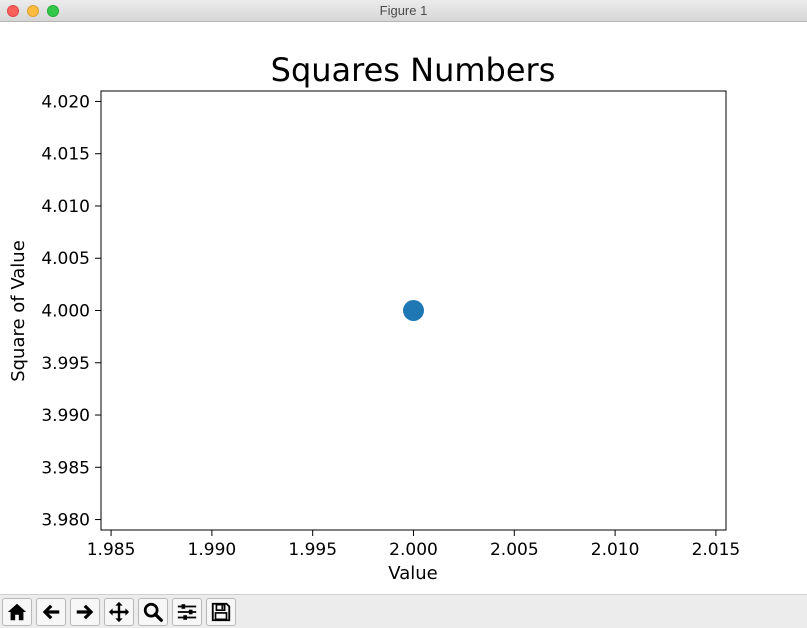 This screenshot has width=807, height=628. I want to click on pan-icon, so click(119, 612).